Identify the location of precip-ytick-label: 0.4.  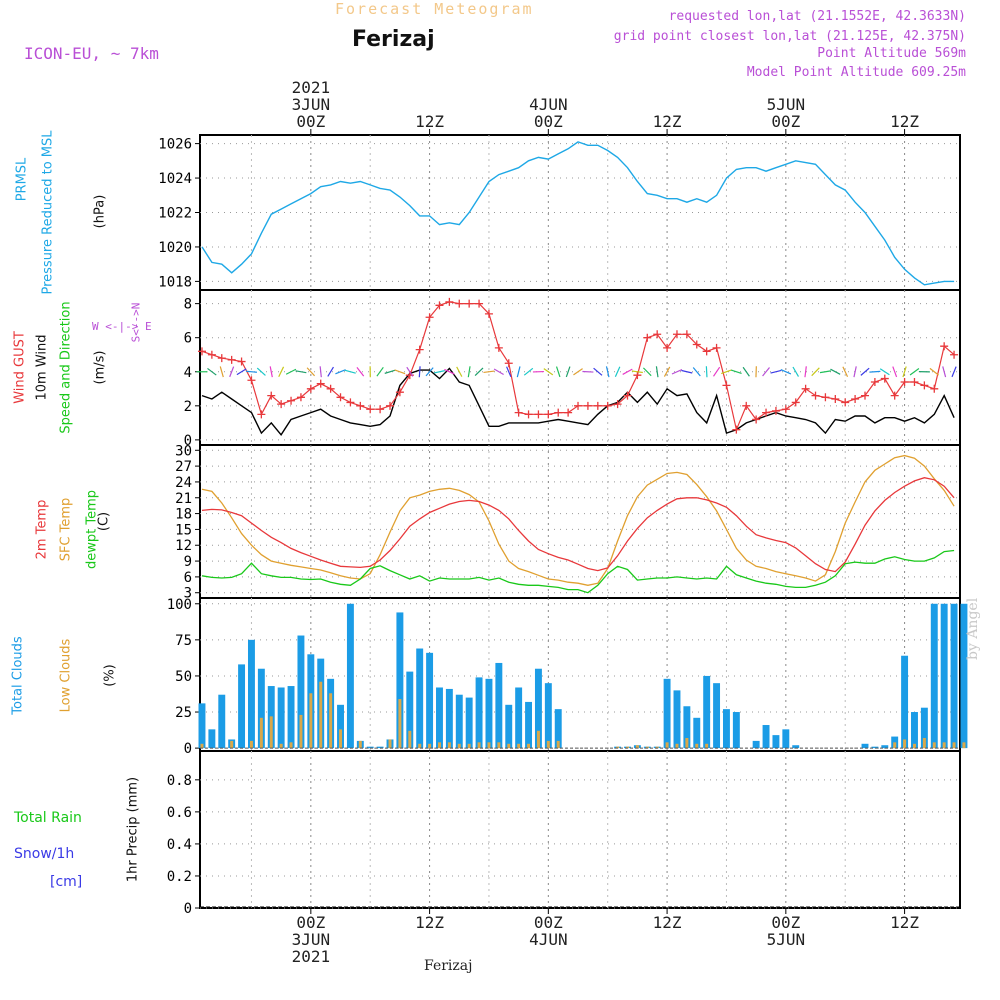
(179, 845).